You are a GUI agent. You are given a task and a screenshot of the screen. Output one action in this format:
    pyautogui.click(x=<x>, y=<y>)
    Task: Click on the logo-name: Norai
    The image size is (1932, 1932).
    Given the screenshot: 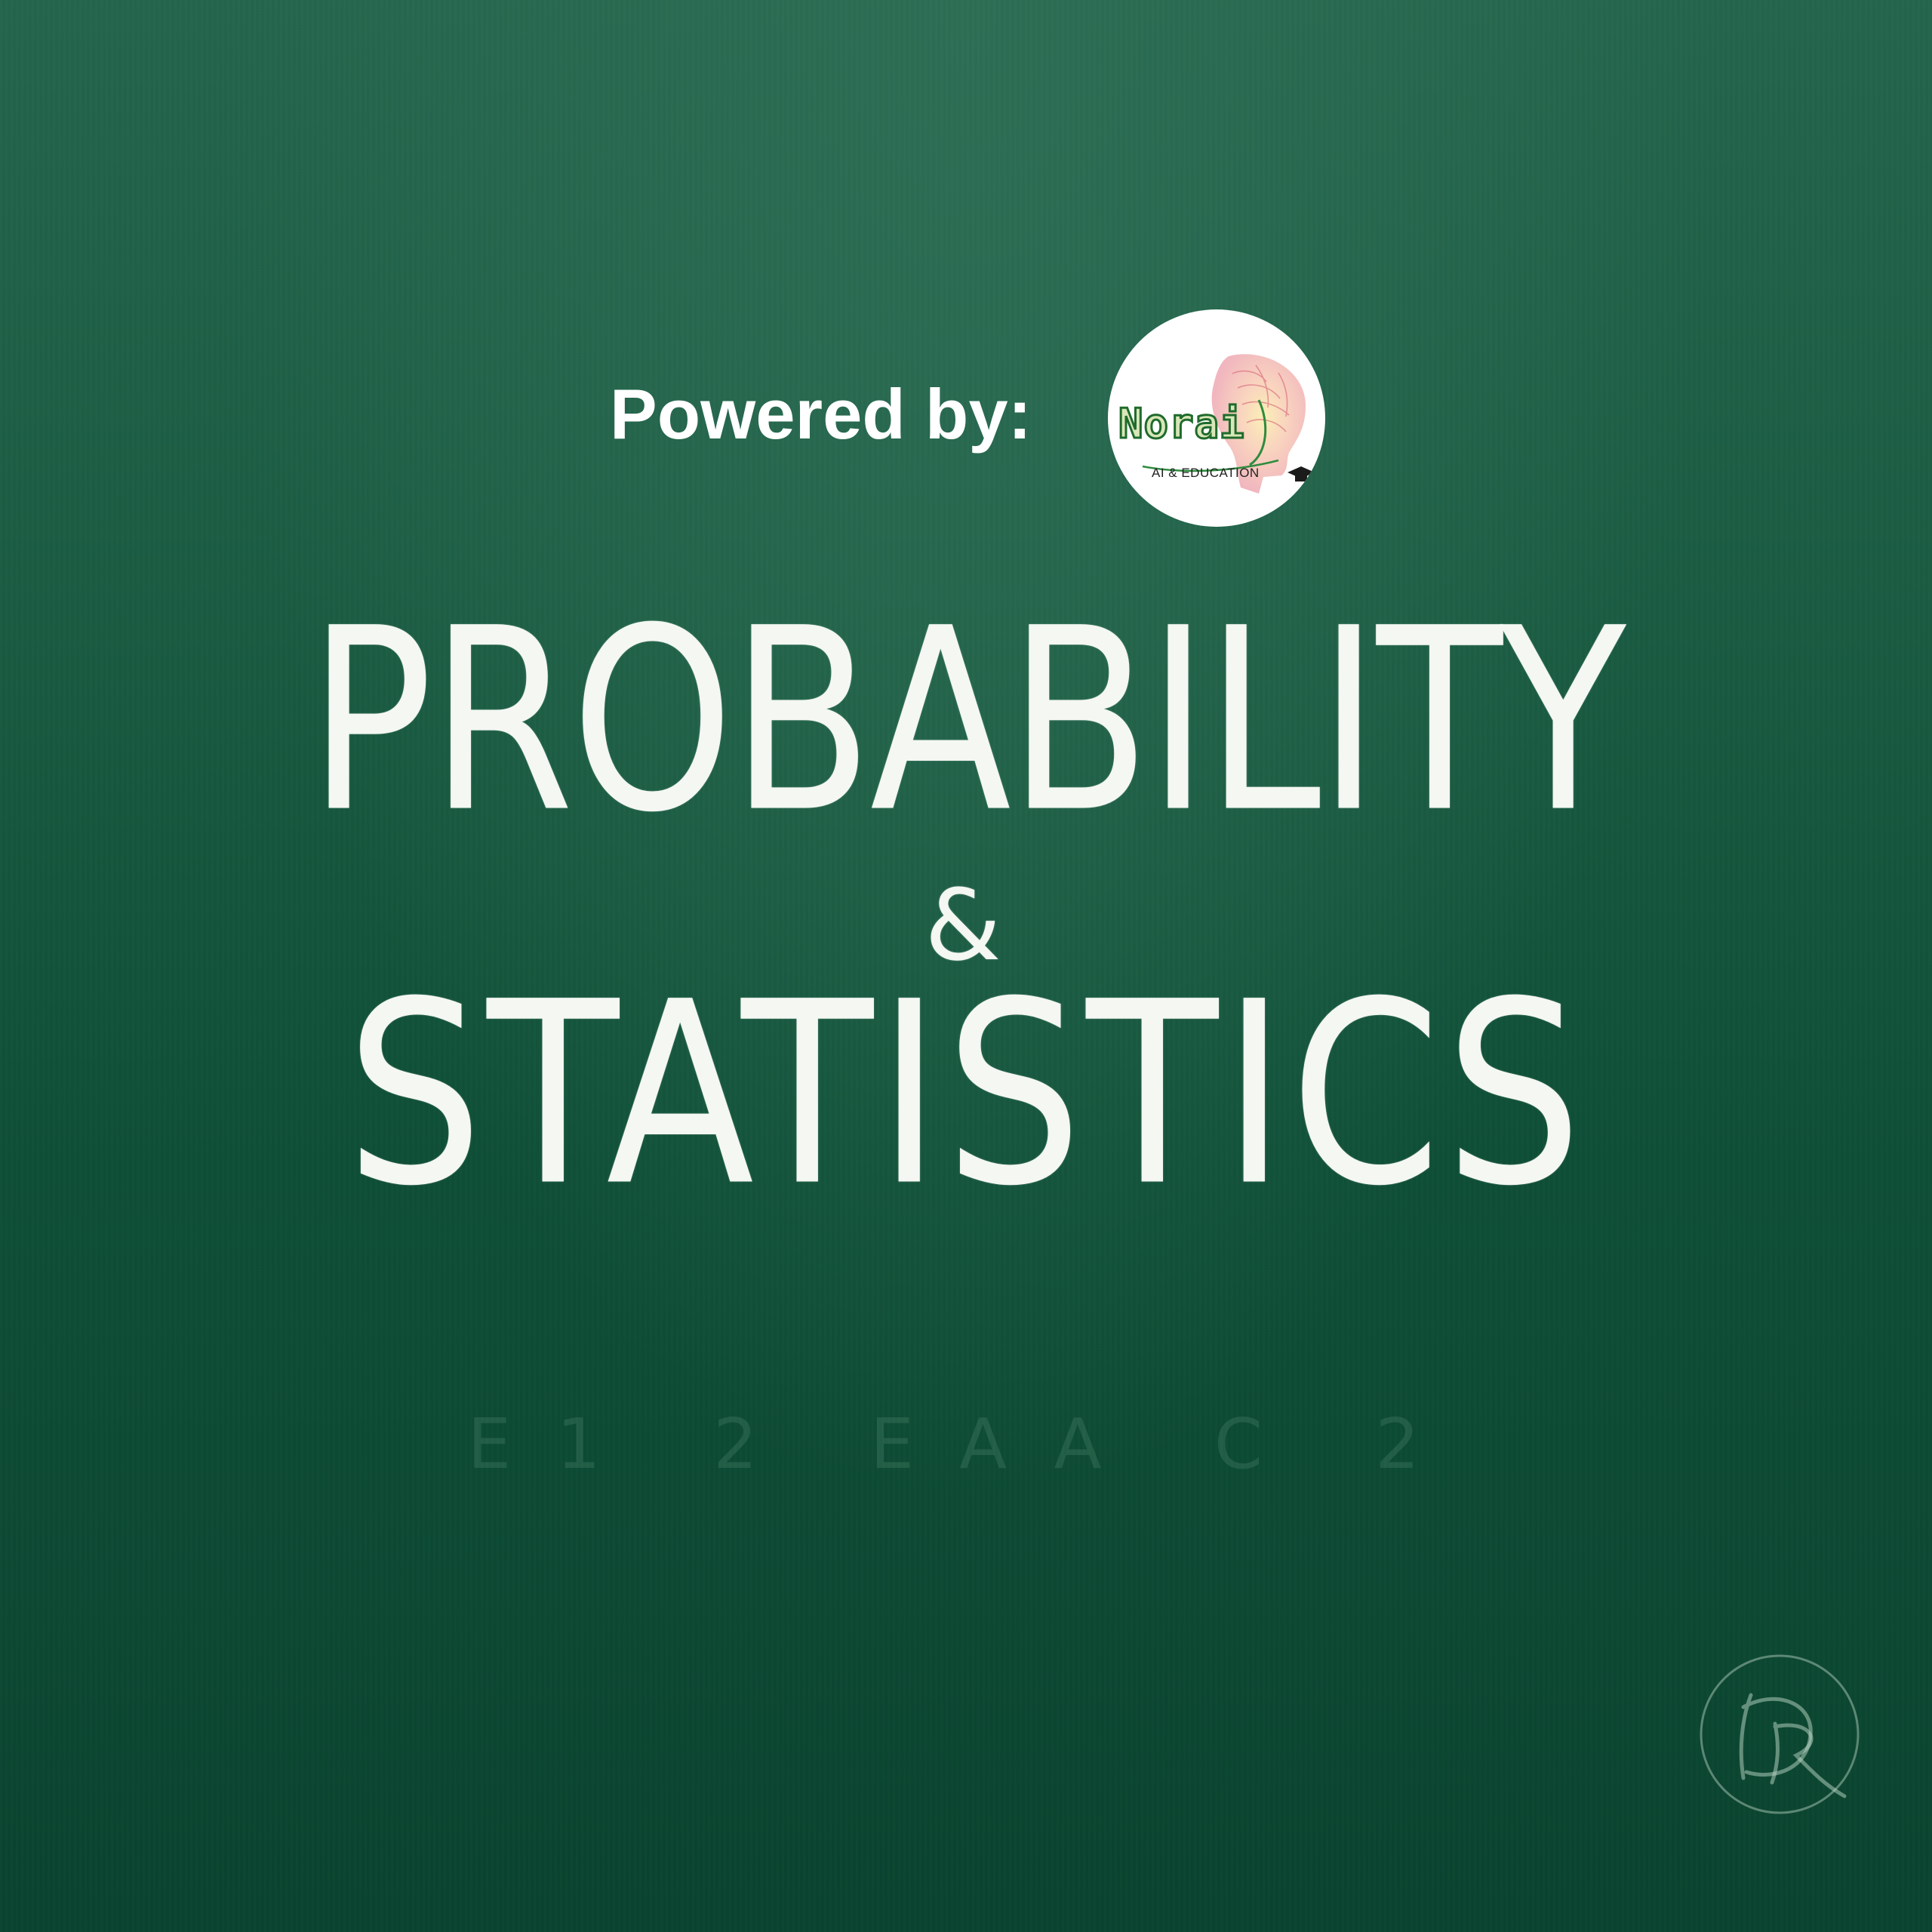 What is the action you would take?
    pyautogui.click(x=1182, y=424)
    